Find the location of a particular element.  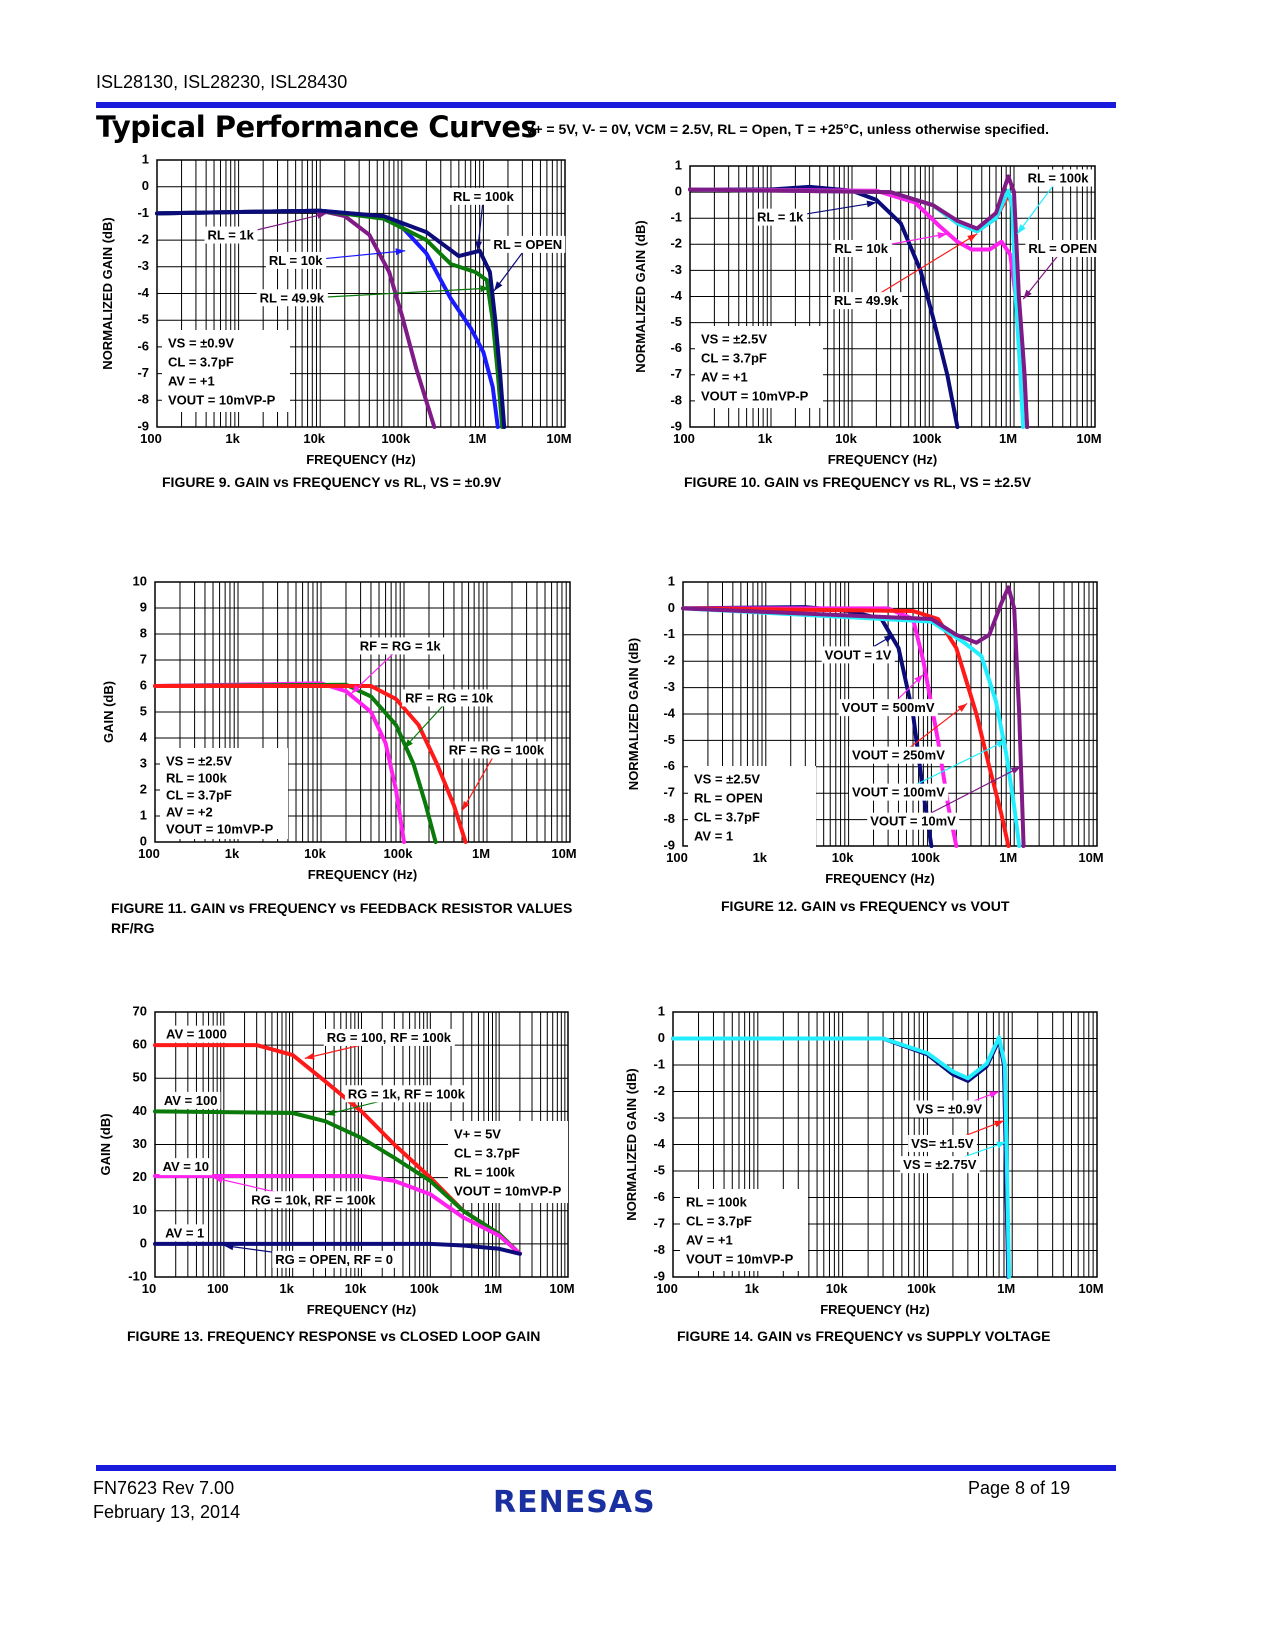

annotation: RL = 10k is located at coordinates (889, 244).